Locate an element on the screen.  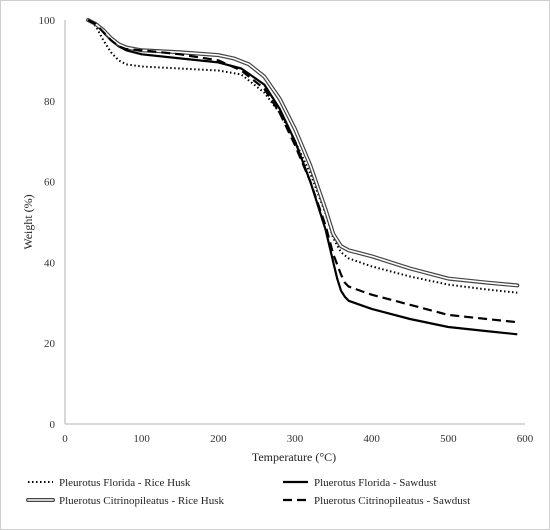
x-tick-label: 500 is located at coordinates (448, 439).